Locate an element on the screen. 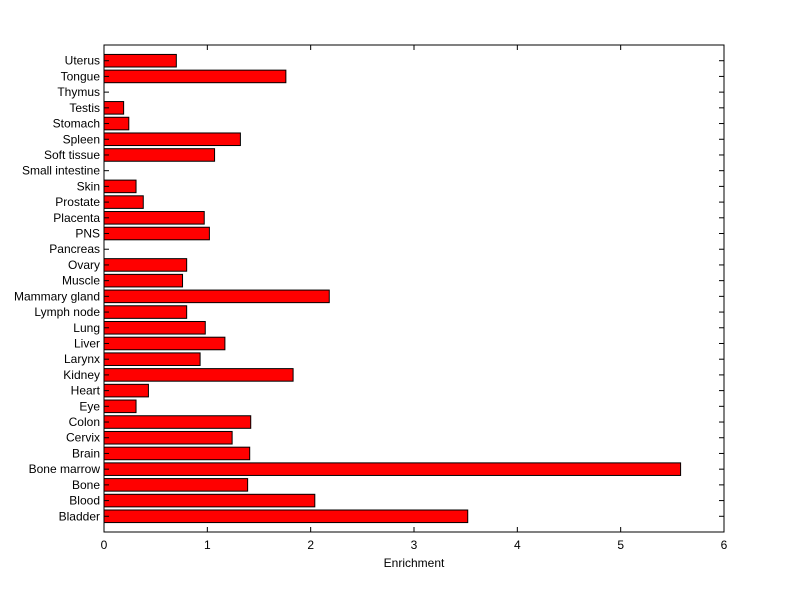 The height and width of the screenshot is (599, 800). y-tick-label: Tongue is located at coordinates (81, 76).